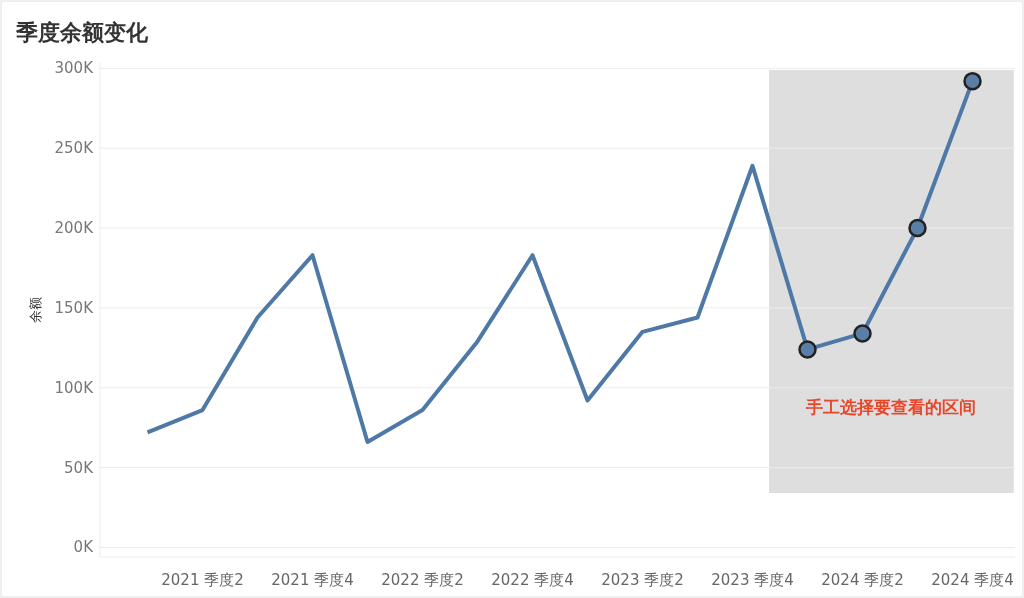  Describe the element at coordinates (74, 387) in the screenshot. I see `y-tick-label: 100K` at that location.